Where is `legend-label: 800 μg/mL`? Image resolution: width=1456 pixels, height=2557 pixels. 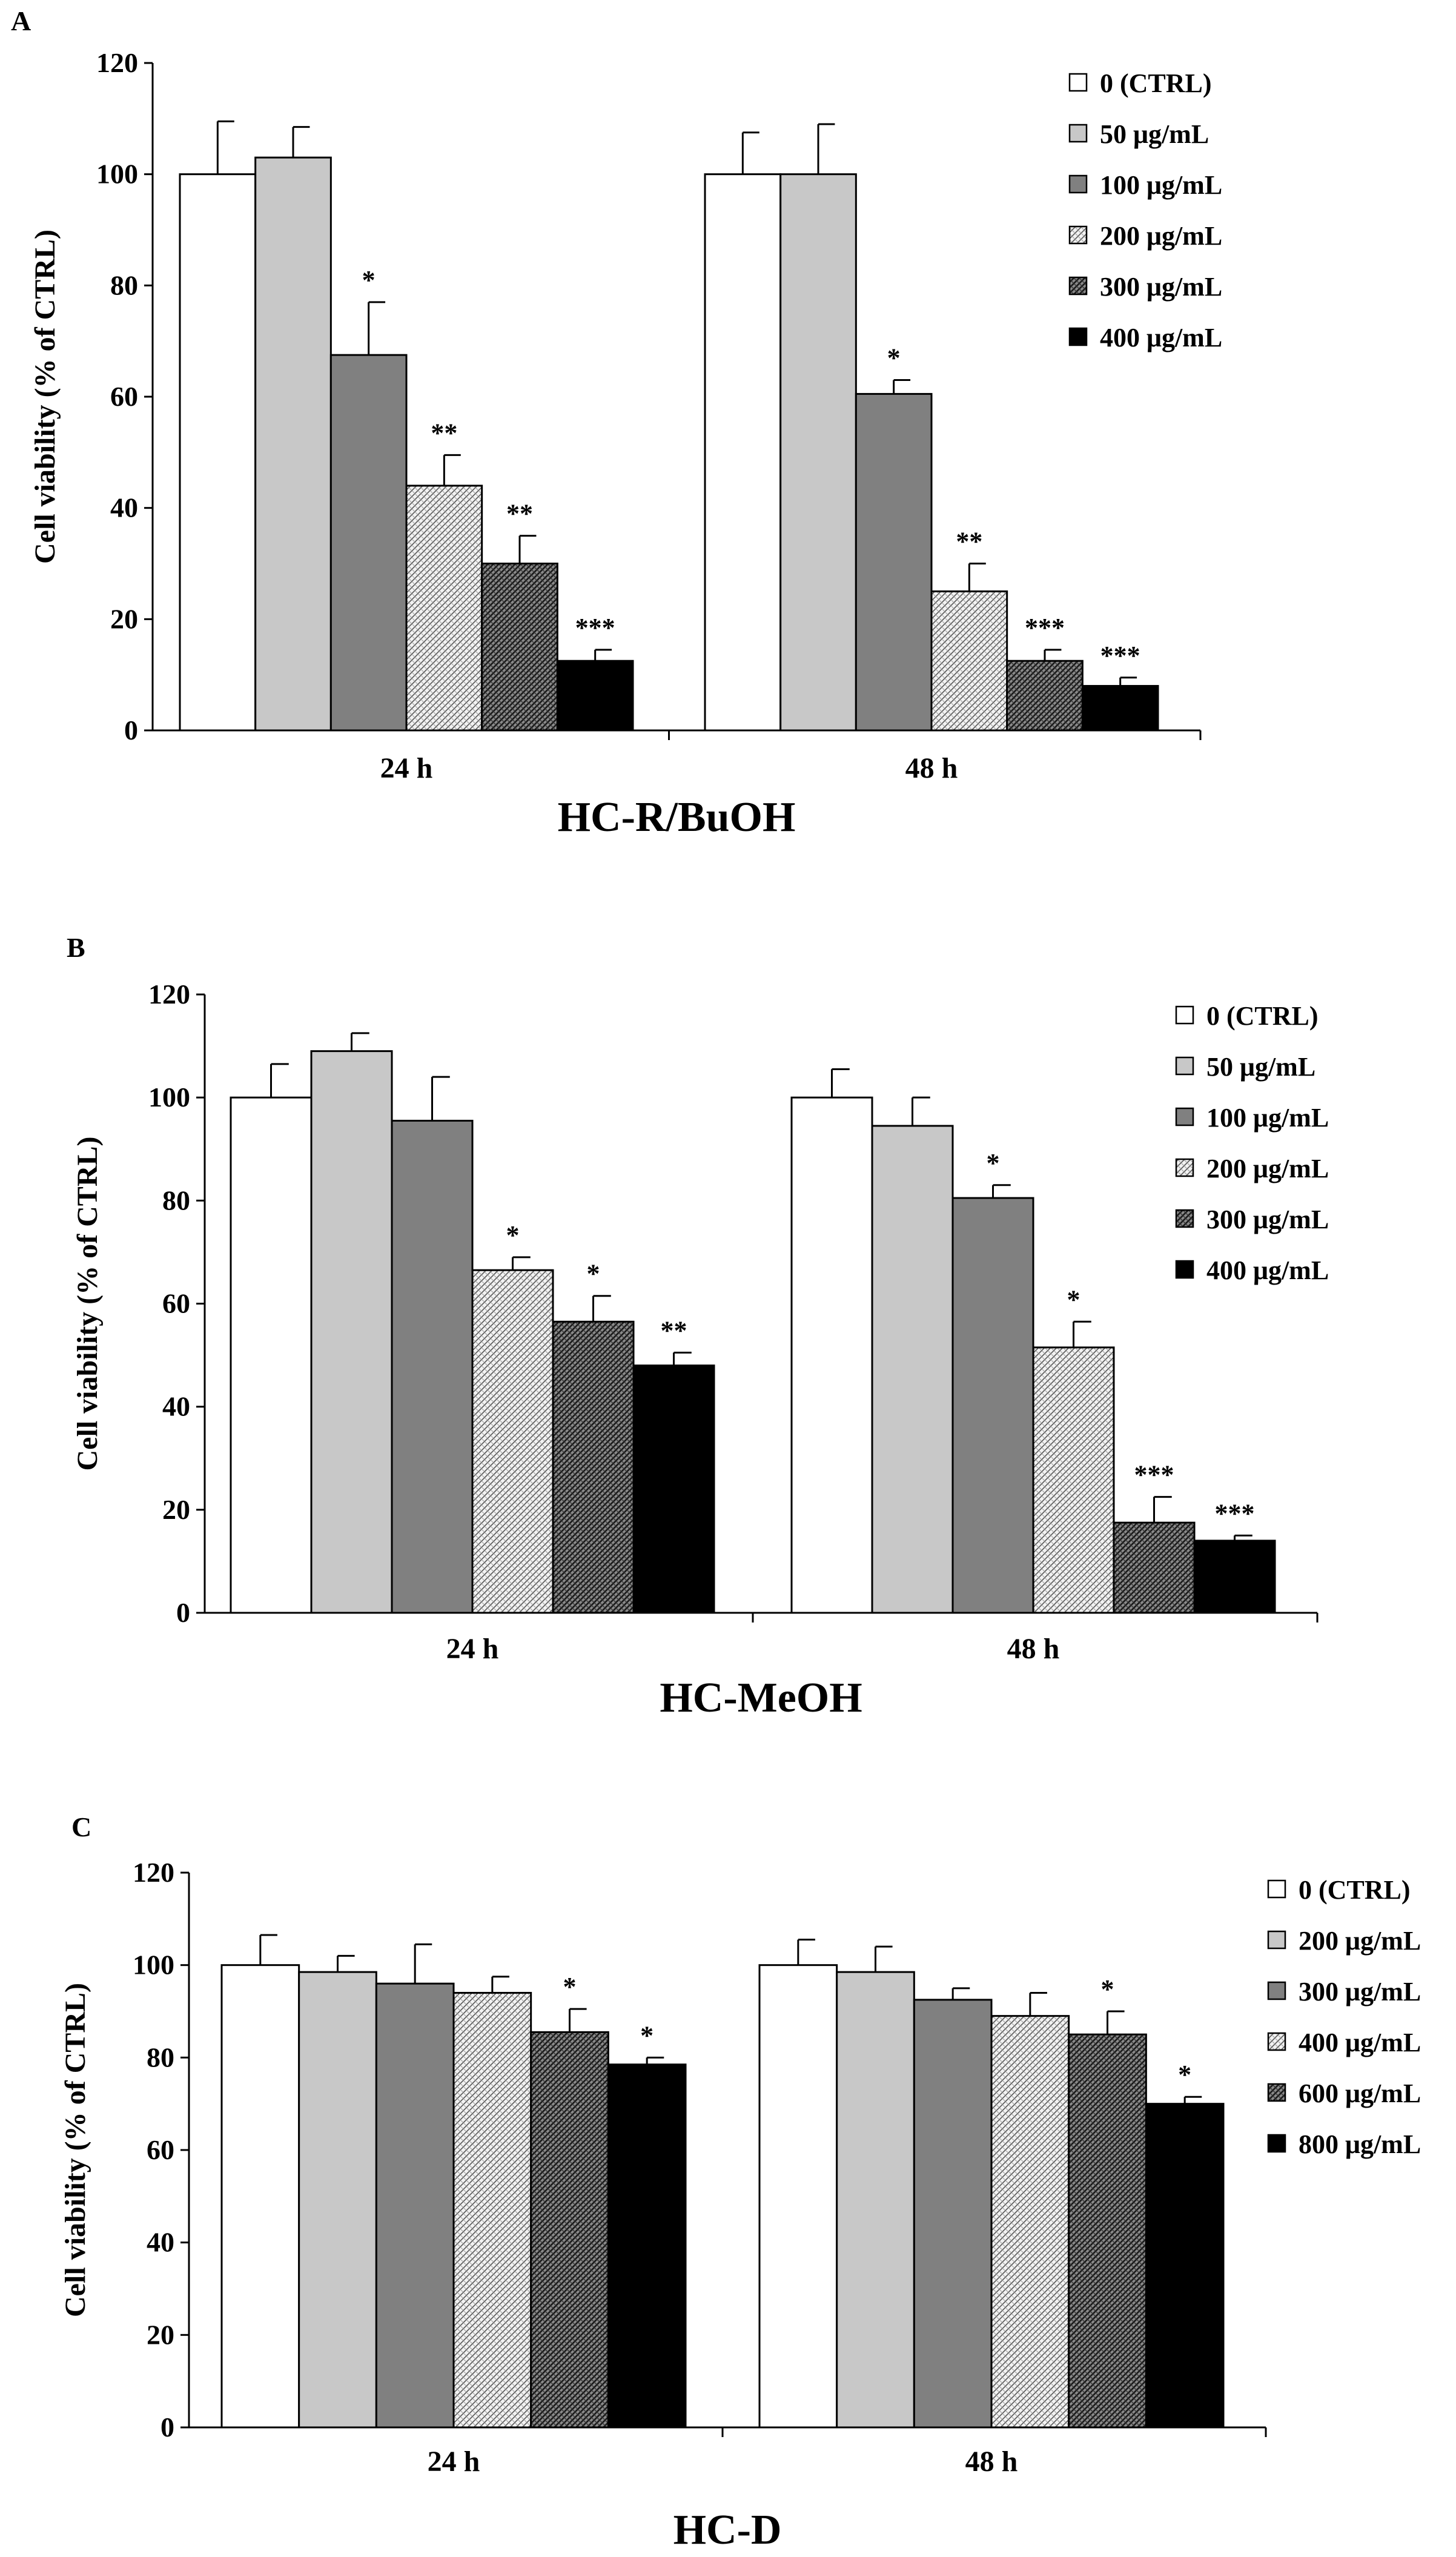 legend-label: 800 μg/mL is located at coordinates (1360, 2144).